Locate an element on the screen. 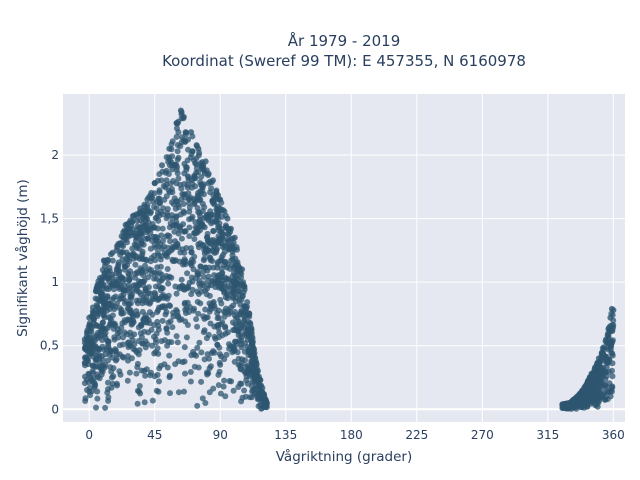 Image resolution: width=640 pixels, height=480 pixels. y-tick-label: 2 is located at coordinates (55, 155).